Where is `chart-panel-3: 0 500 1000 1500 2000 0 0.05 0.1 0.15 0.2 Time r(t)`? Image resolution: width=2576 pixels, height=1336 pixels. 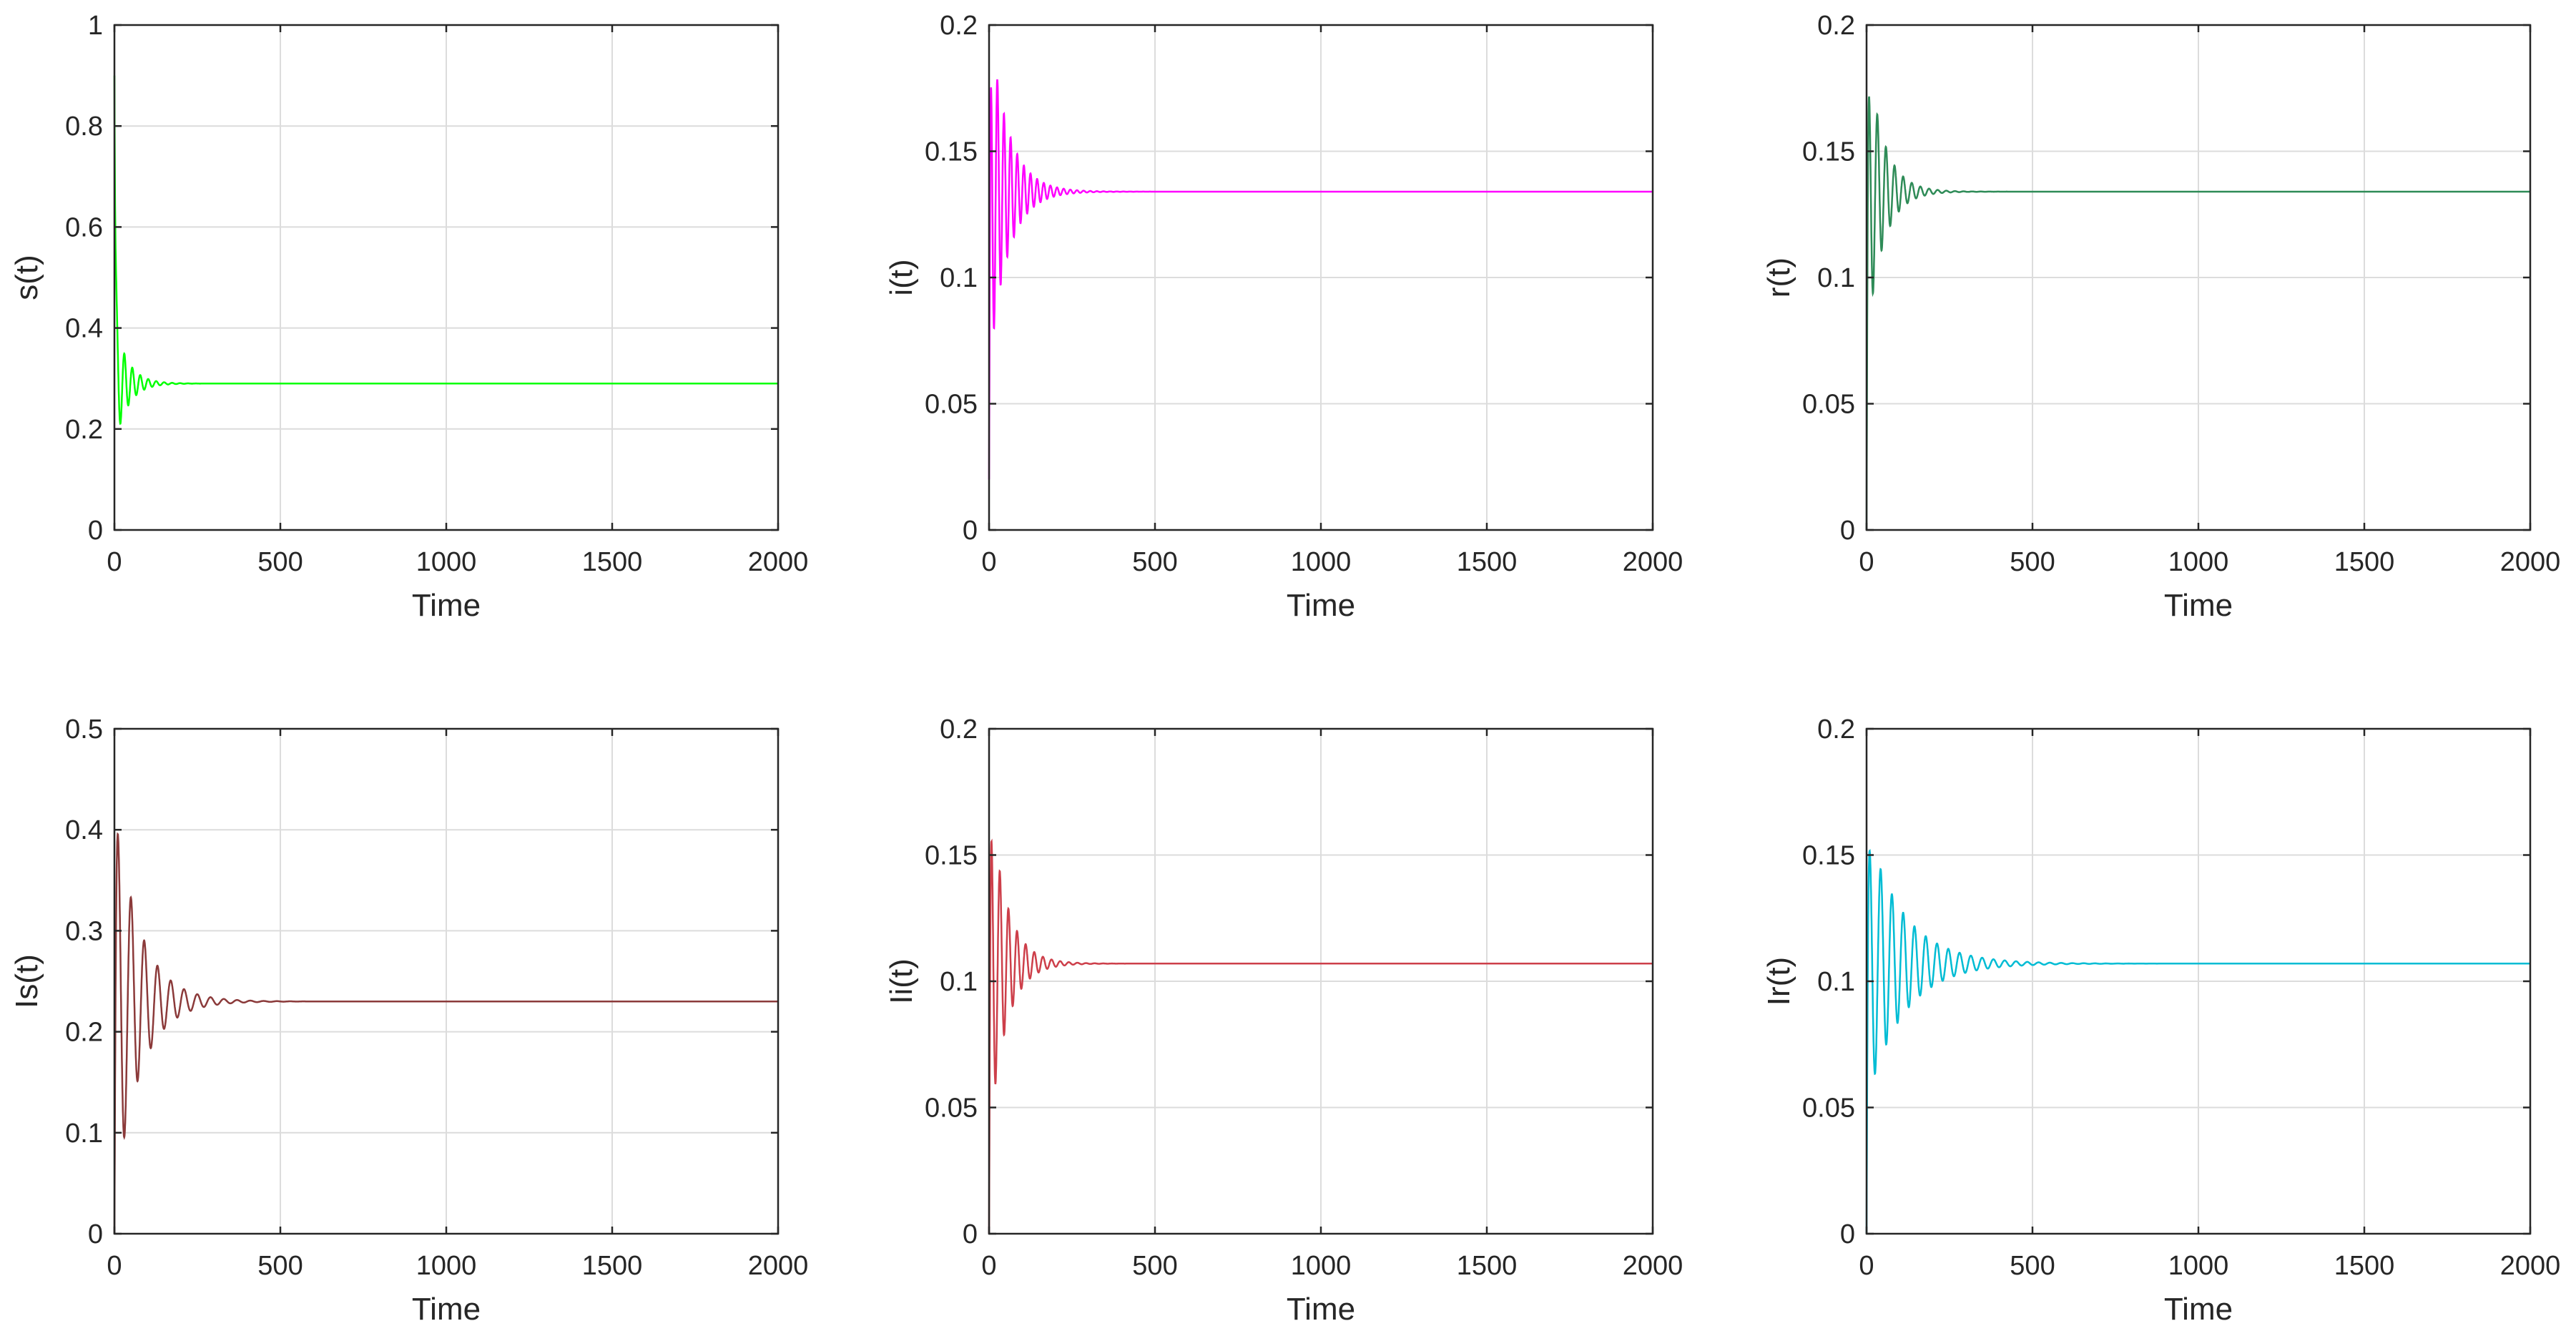
chart-panel-3: 0 500 1000 1500 2000 0 0.05 0.1 0.15 0.2 Time r(t) is located at coordinates (2161, 317).